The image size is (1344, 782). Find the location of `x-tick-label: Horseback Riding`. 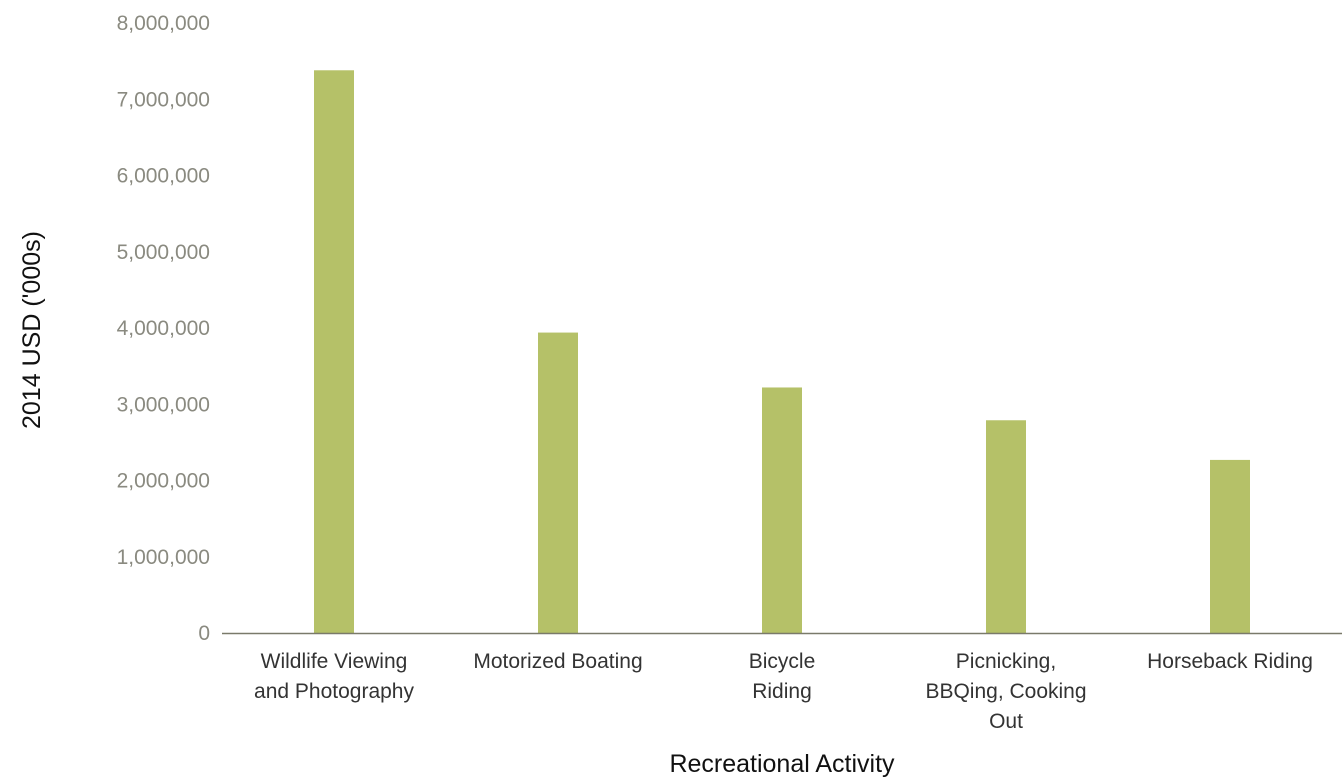

x-tick-label: Horseback Riding is located at coordinates (1230, 661).